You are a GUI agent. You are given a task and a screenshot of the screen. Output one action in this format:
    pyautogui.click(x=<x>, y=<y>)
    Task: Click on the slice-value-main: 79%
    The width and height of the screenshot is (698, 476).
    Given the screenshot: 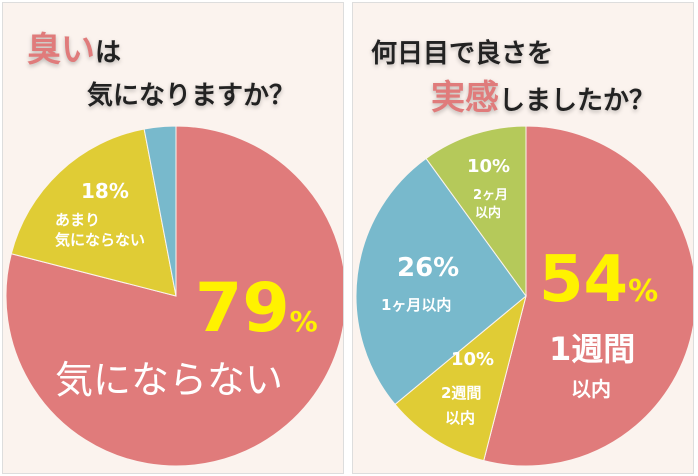 What is the action you would take?
    pyautogui.click(x=256, y=309)
    